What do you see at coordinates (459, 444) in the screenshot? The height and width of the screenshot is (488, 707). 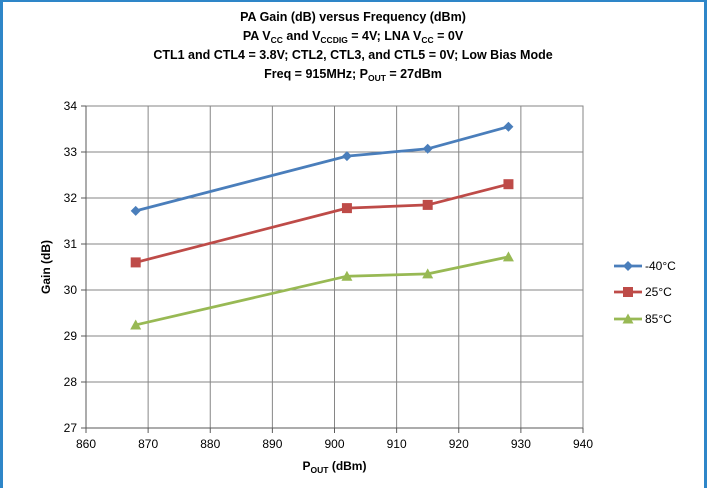 I see `x-tick-label: 920` at bounding box center [459, 444].